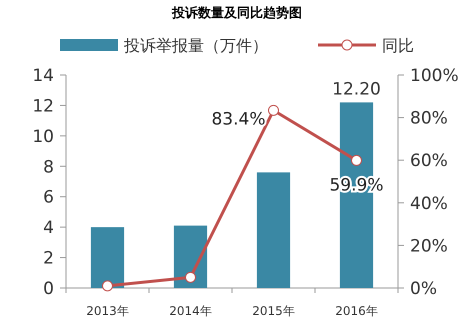  What do you see at coordinates (43, 136) in the screenshot?
I see `y-tick-label: 10` at bounding box center [43, 136].